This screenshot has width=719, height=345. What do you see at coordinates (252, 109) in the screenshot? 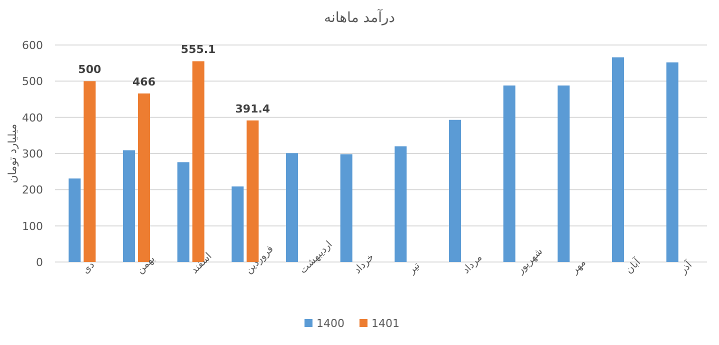
I see `data-label: 391.4` at bounding box center [252, 109].